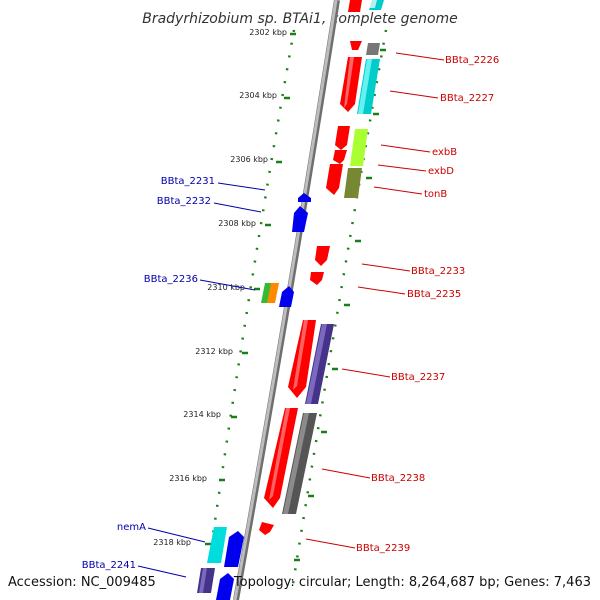 This screenshot has height=600, width=600. What do you see at coordinates (434, 294) in the screenshot?
I see `label-bbta-2235: BBta_2235` at bounding box center [434, 294].